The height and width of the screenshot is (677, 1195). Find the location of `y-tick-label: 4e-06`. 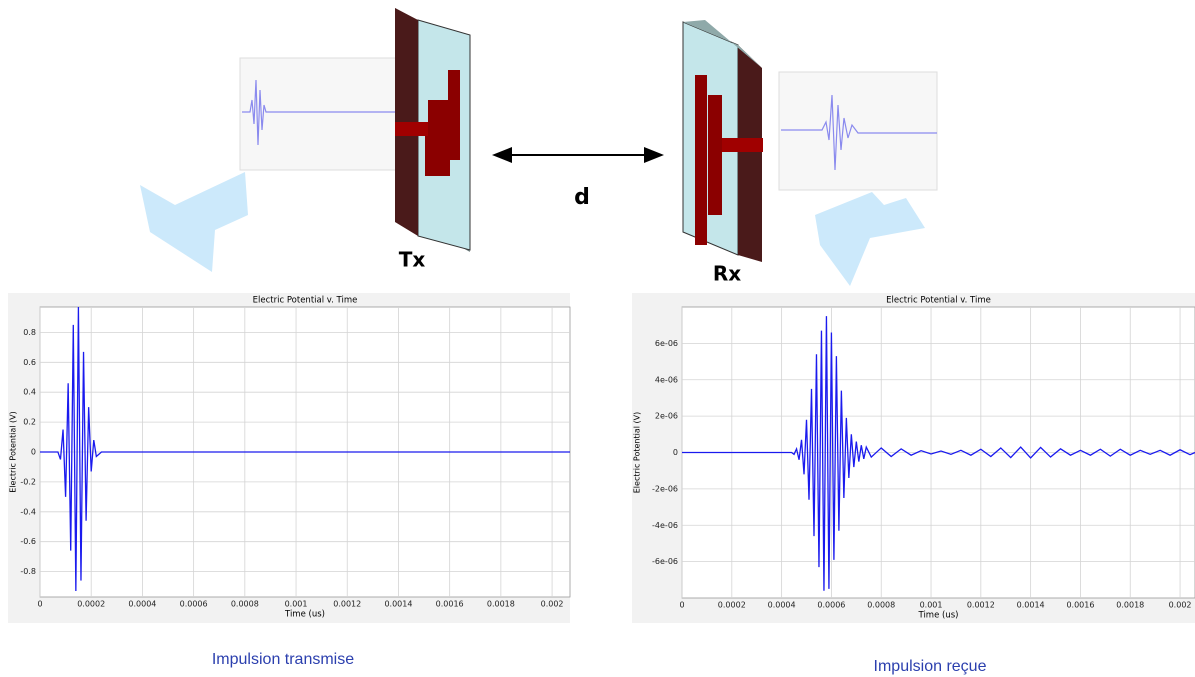

y-tick-label: 4e-06 is located at coordinates (666, 379).